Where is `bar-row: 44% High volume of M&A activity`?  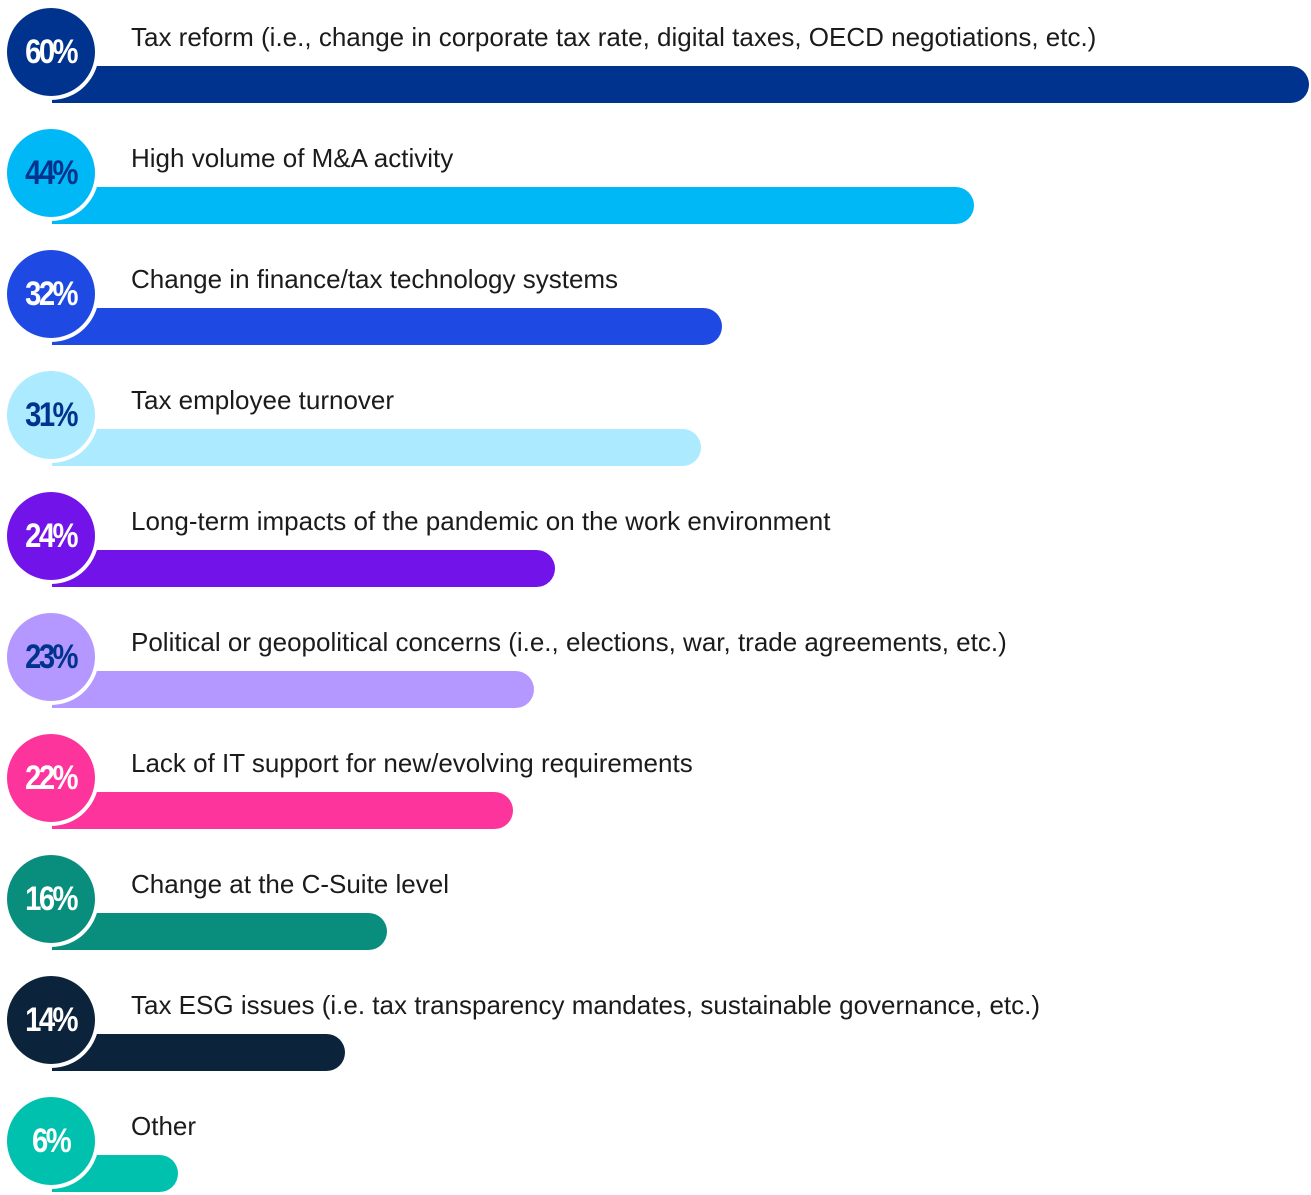
bar-row: 44% High volume of M&A activity is located at coordinates (655, 172).